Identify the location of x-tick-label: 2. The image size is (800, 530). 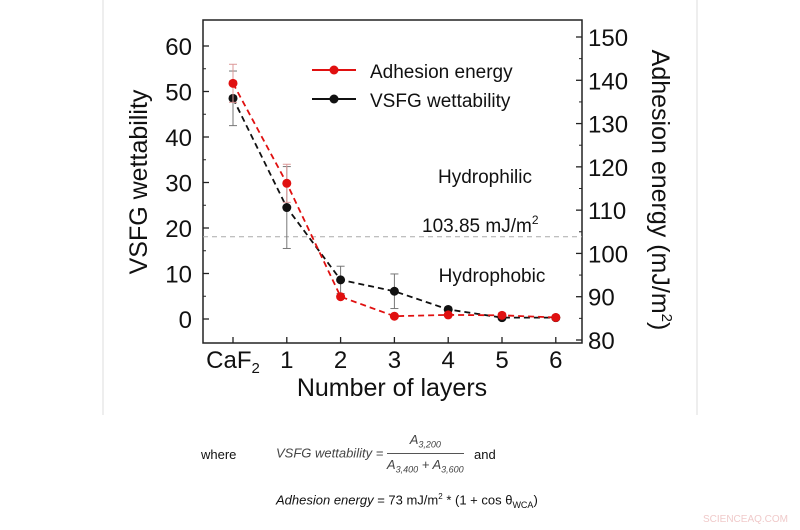
(340, 360).